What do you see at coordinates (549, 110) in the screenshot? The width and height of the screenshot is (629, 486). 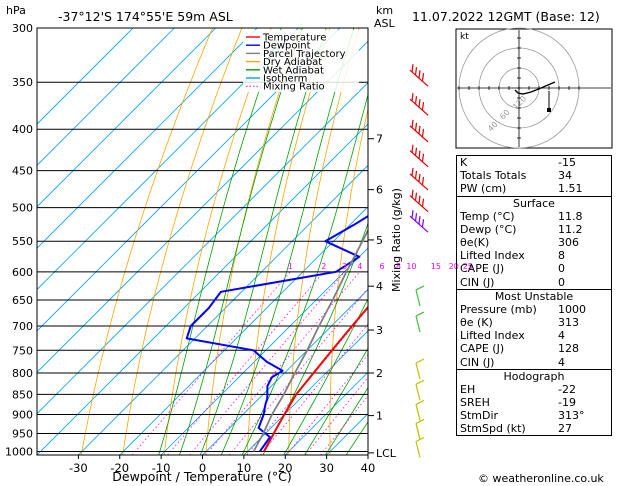 I see `storm-motion-point` at bounding box center [549, 110].